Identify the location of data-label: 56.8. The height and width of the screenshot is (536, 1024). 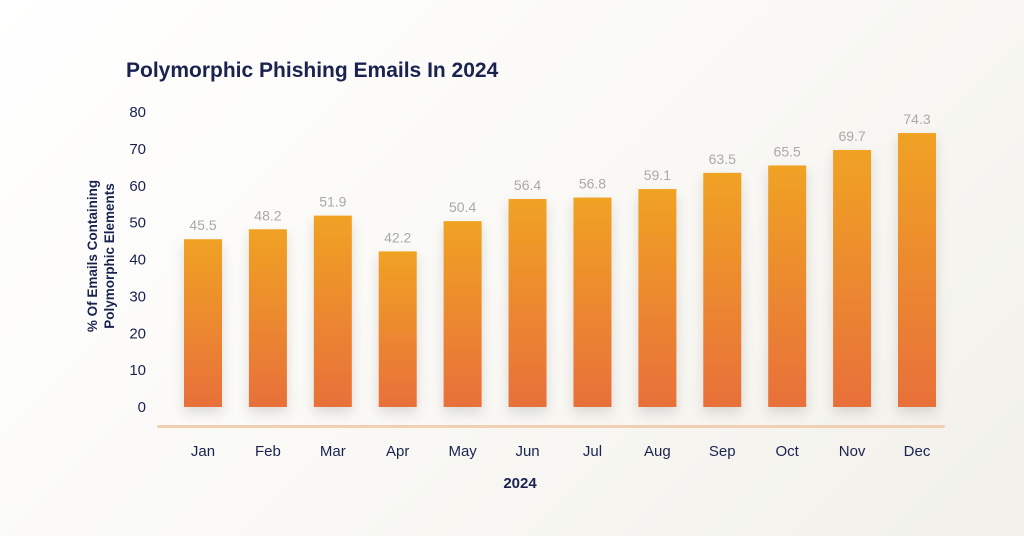
(592, 184).